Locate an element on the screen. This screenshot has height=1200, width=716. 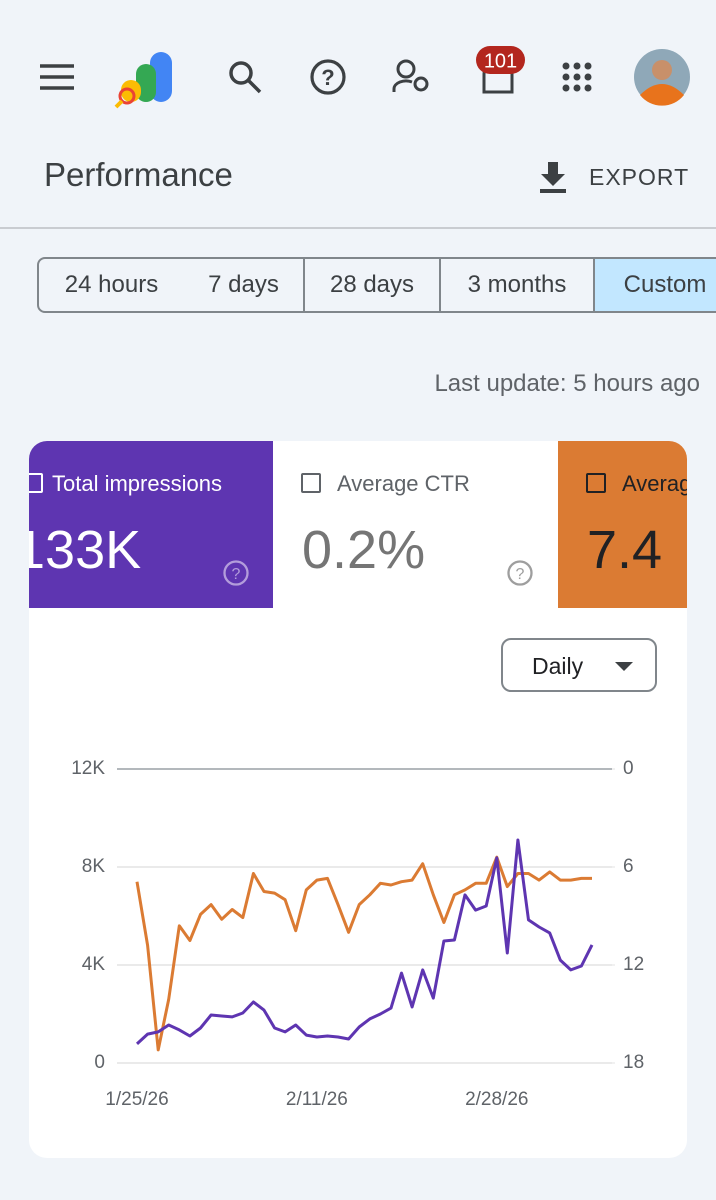
dropdown-arrow is located at coordinates (624, 666).